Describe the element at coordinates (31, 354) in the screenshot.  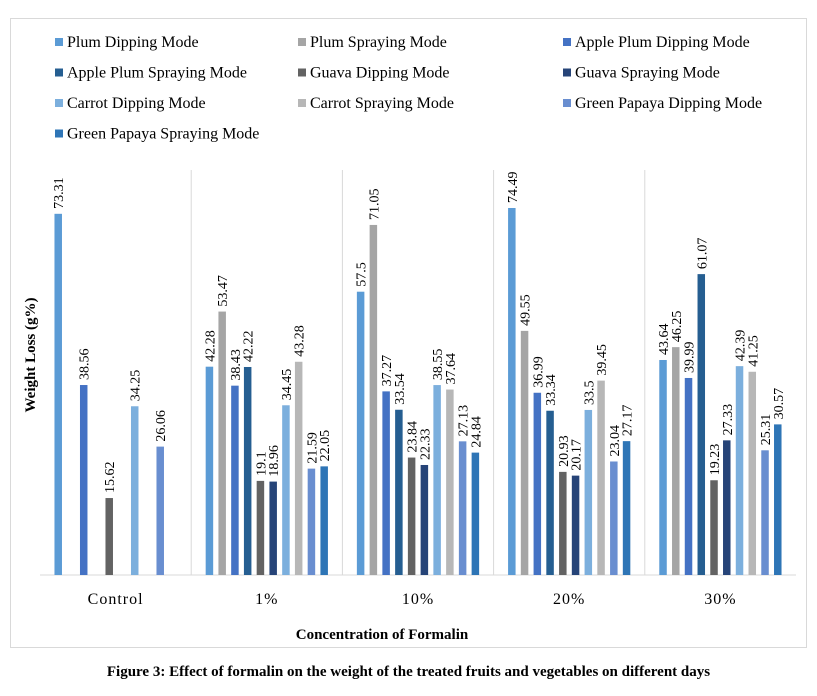
I see `y-axis-label: Weight Loss (g%)` at that location.